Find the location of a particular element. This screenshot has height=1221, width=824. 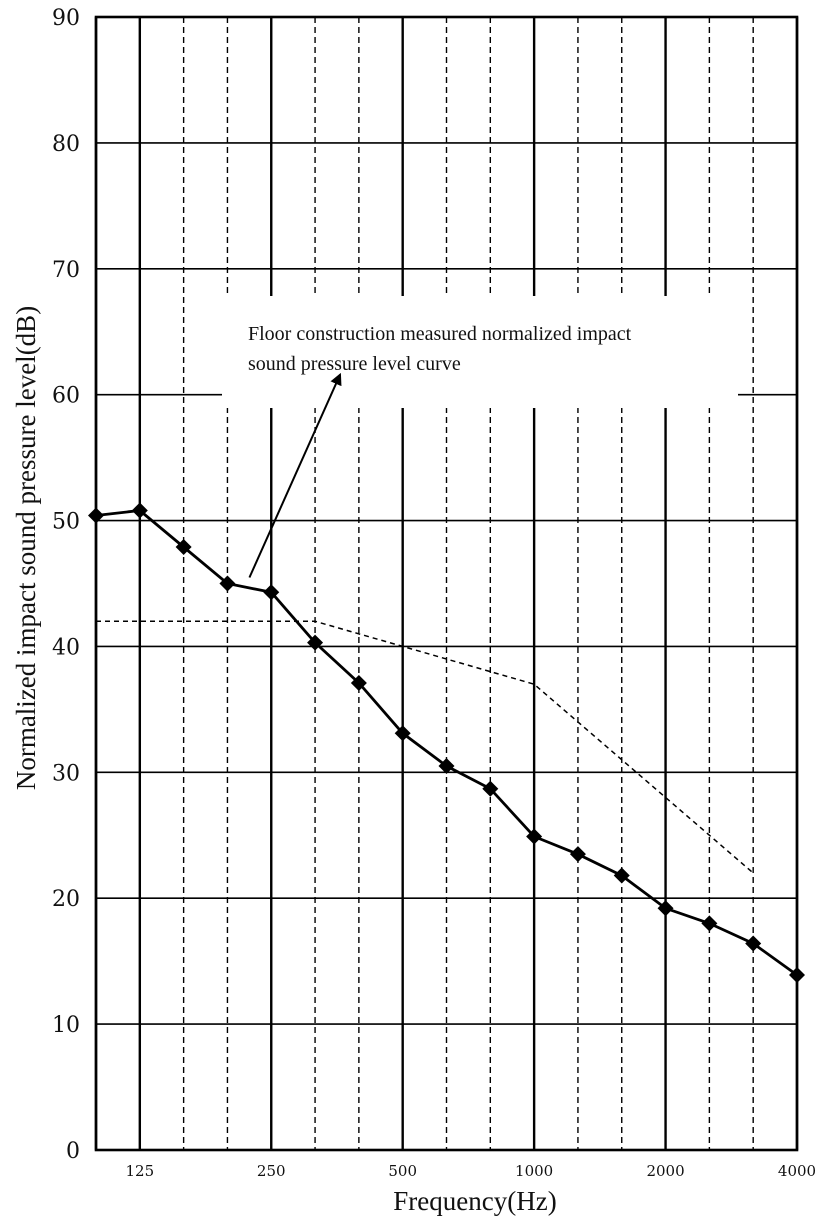

y-tick-label: 40 is located at coordinates (66, 647).